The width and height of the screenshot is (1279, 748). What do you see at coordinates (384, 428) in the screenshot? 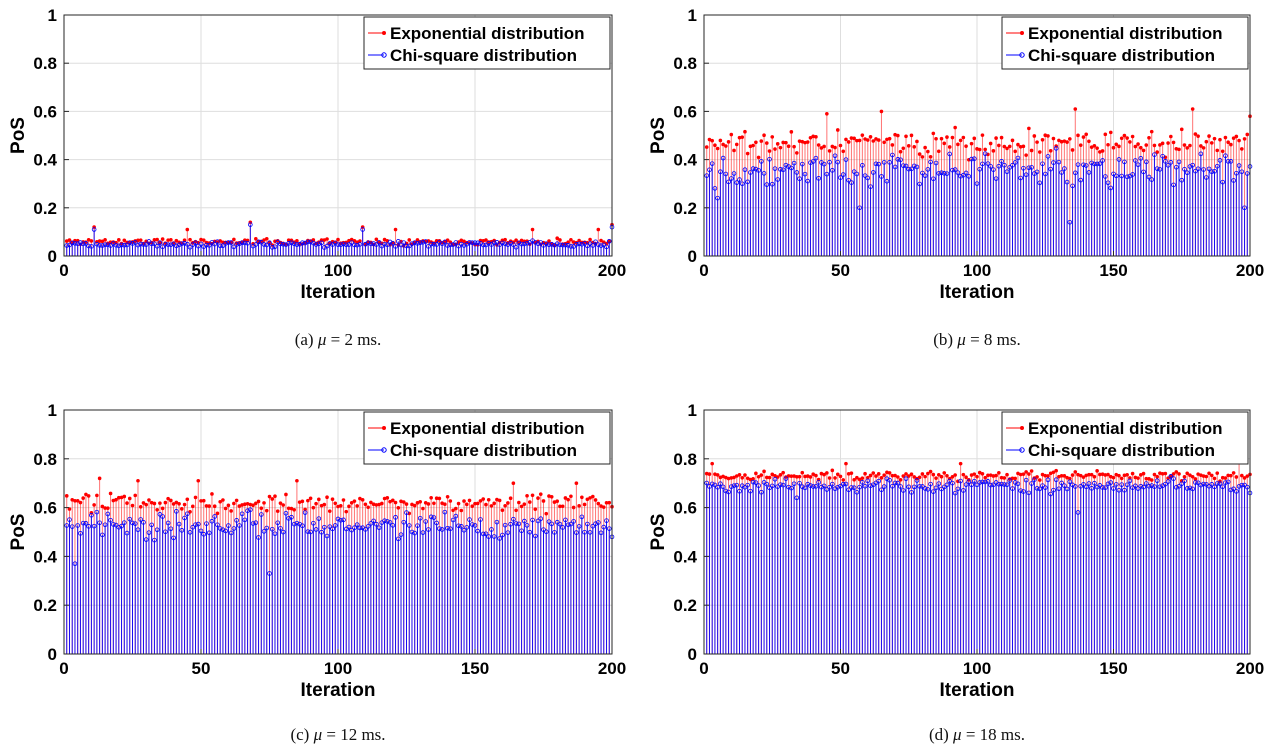
I see `legend-marker` at bounding box center [384, 428].